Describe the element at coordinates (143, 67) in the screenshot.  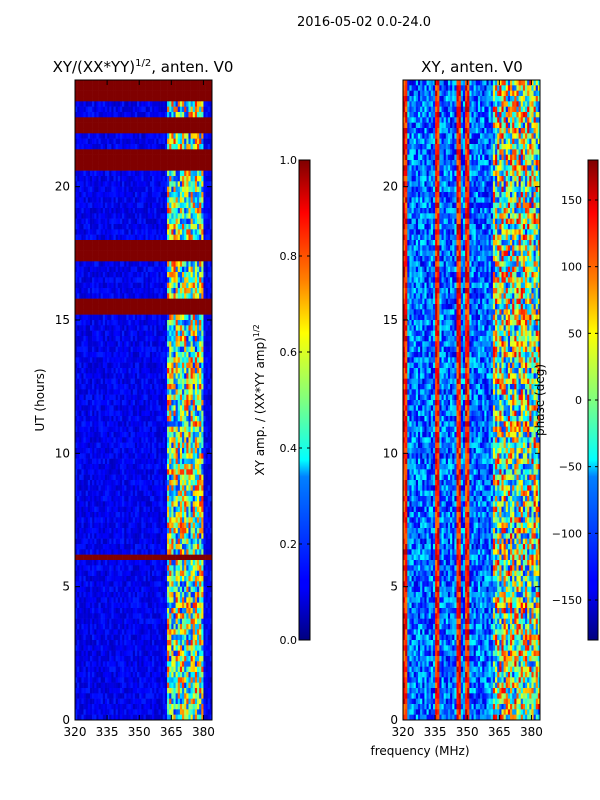
I see `amplitude-title: XY/(XX*YY)1/2, anten. V0` at that location.